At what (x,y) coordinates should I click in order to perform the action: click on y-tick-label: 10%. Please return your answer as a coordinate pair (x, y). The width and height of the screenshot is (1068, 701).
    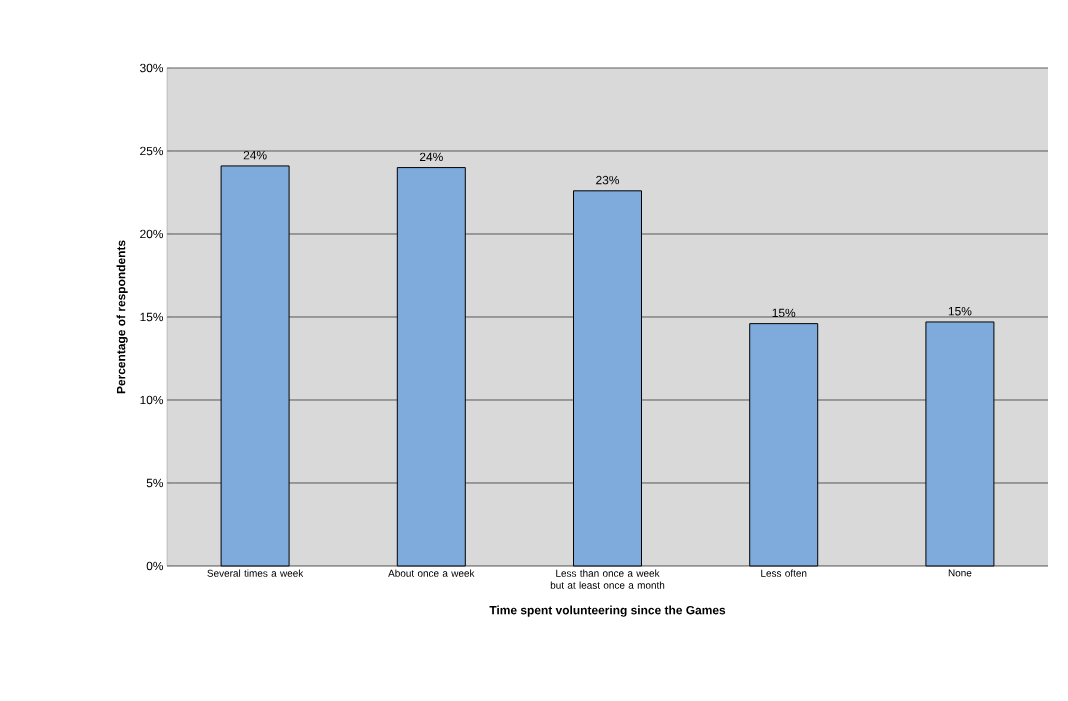
    Looking at the image, I should click on (152, 400).